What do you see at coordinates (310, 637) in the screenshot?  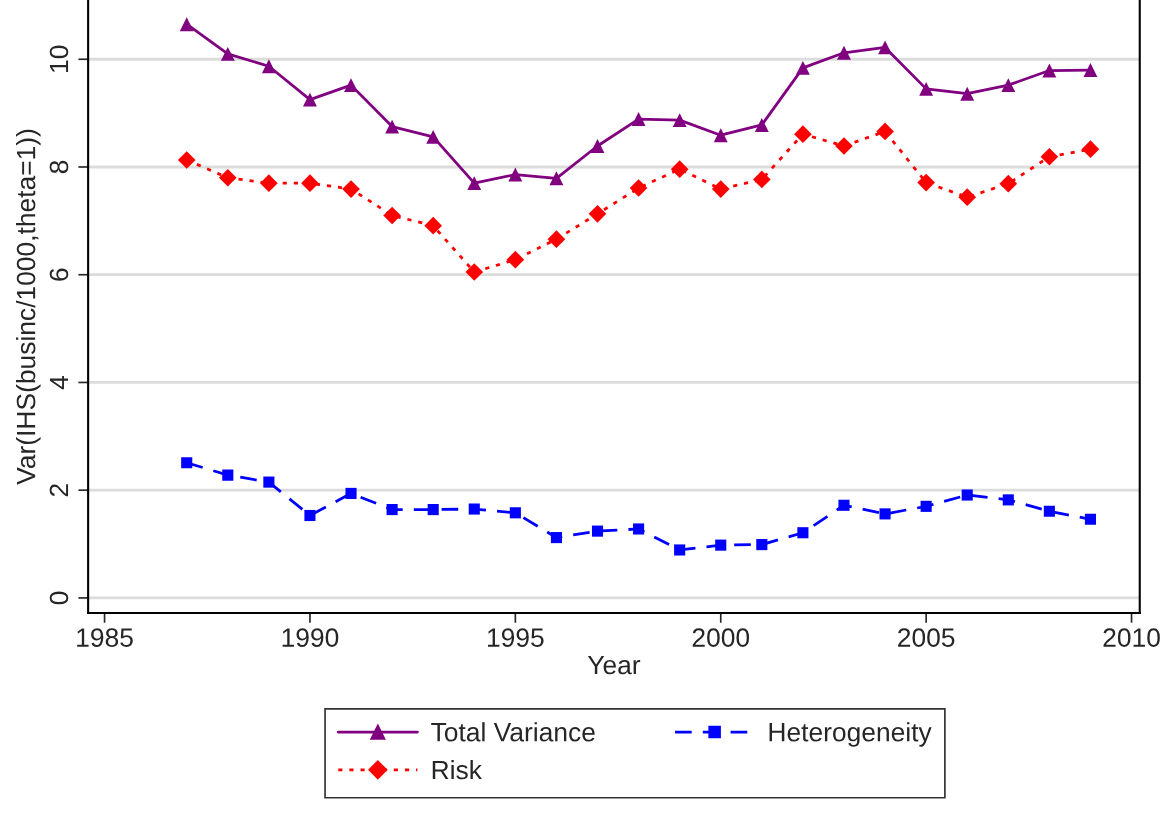 I see `x-tick-label: 1990` at bounding box center [310, 637].